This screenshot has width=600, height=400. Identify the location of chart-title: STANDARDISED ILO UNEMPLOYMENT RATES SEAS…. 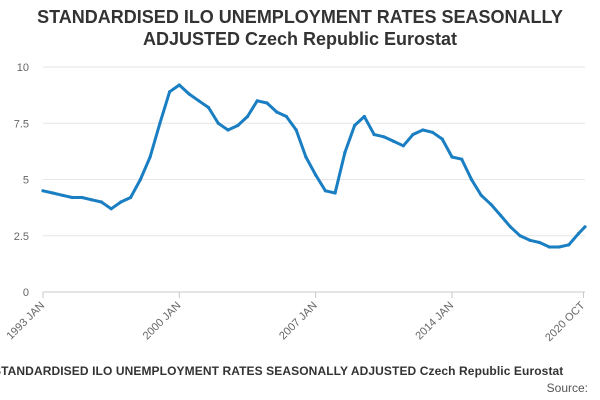
(300, 28).